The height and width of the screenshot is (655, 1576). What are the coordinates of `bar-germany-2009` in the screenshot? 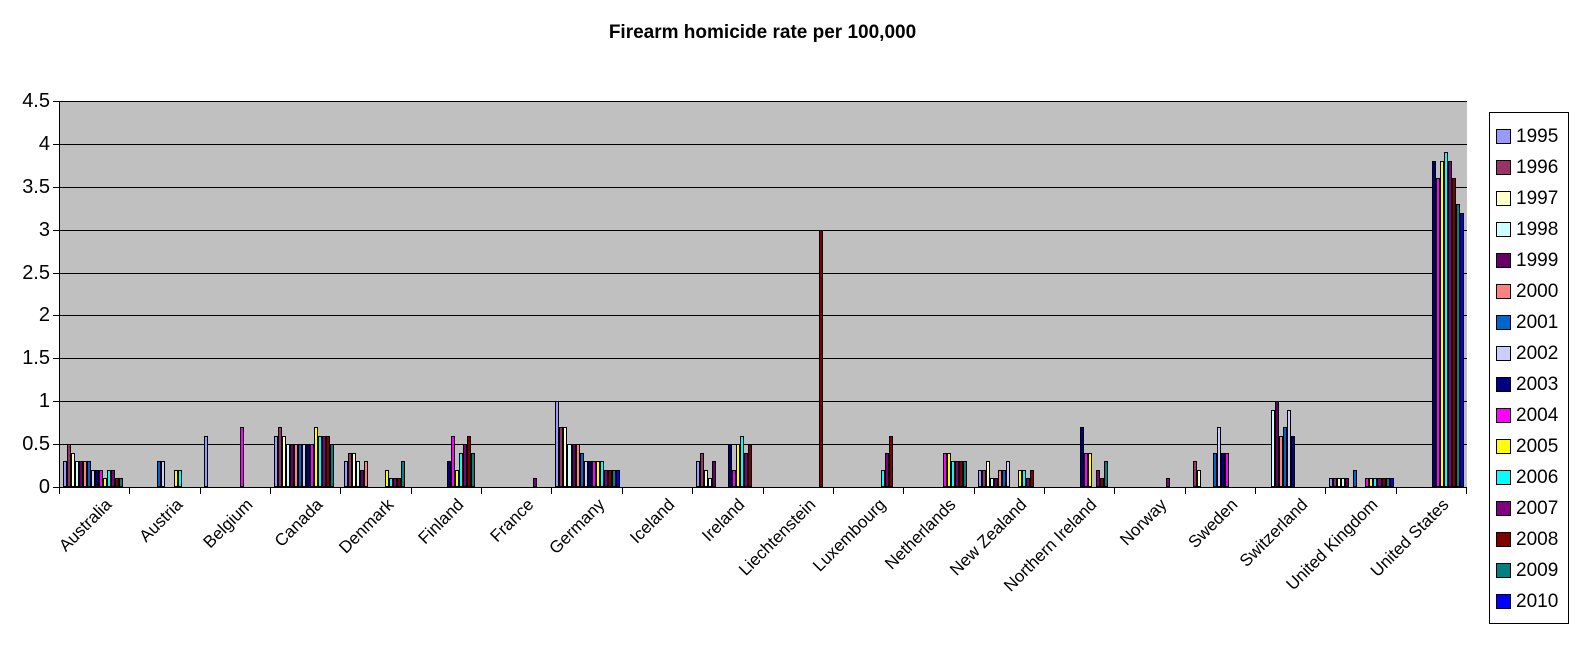 It's located at (613, 478).